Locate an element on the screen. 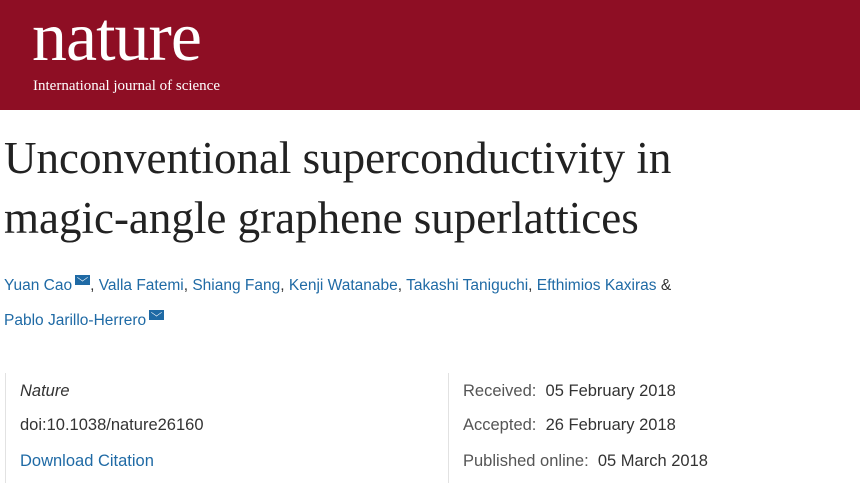 The width and height of the screenshot is (868, 483). title-line-1: Unconventional superconductivity in is located at coordinates (338, 158).